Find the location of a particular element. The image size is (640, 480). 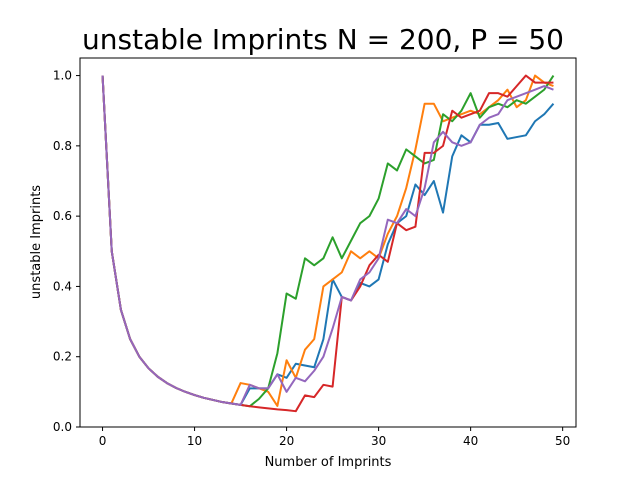

y-tick-label: 0.2 is located at coordinates (62, 357).